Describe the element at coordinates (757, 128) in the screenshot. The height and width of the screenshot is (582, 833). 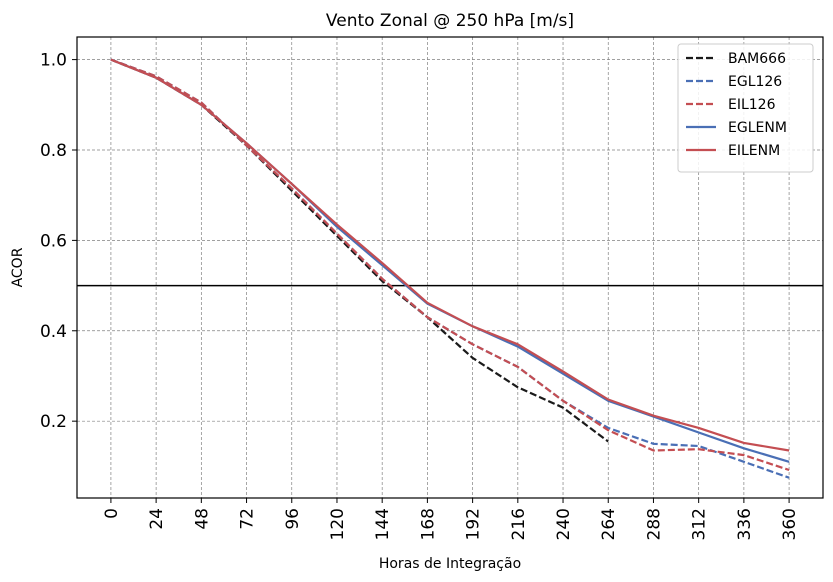
I see `legend-label-eglenm: EGLENM` at that location.